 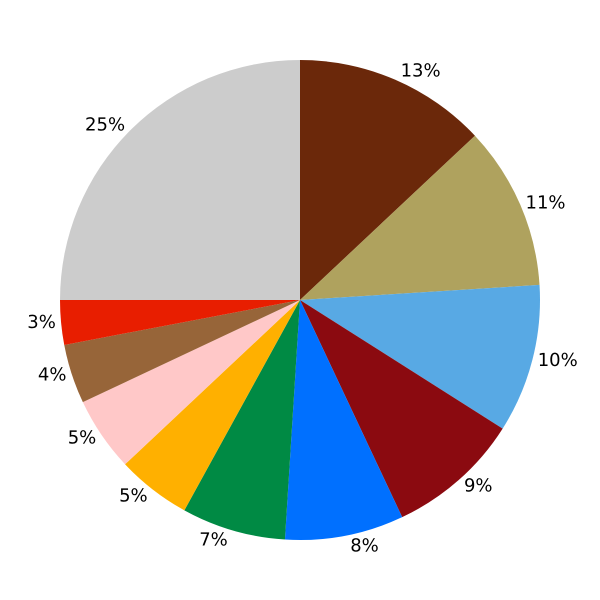 I want to click on data-label: 3%, so click(x=41, y=323).